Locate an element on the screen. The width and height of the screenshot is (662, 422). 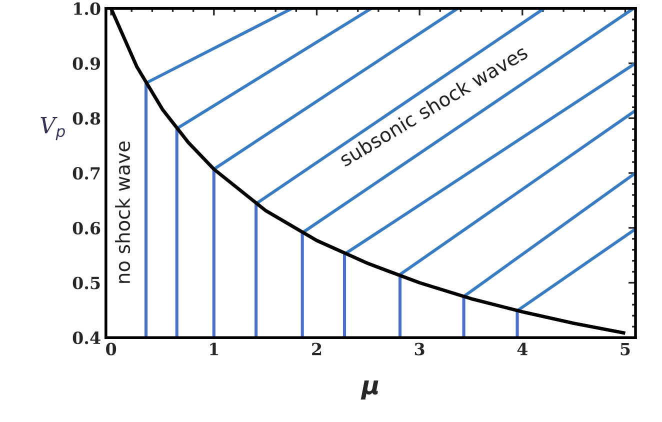
annotation: no shock wave is located at coordinates (122, 212).